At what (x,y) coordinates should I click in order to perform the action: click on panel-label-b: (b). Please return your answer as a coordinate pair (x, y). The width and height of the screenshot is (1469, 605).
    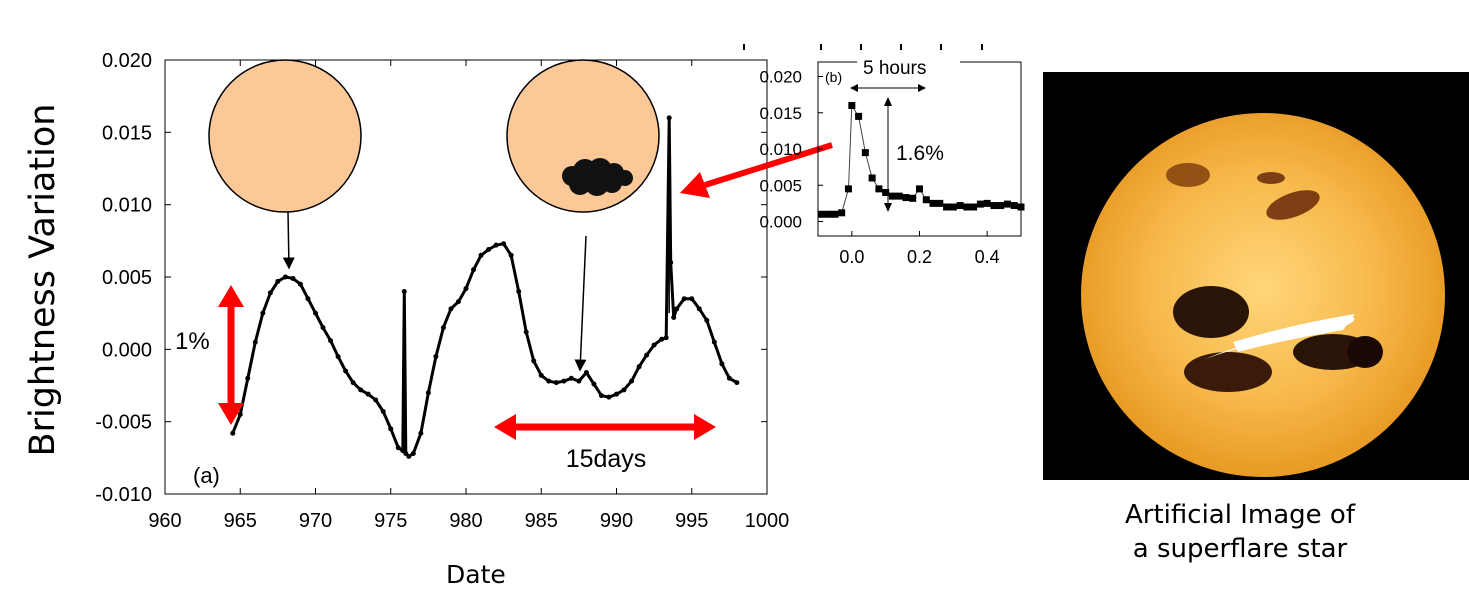
    Looking at the image, I should click on (833, 77).